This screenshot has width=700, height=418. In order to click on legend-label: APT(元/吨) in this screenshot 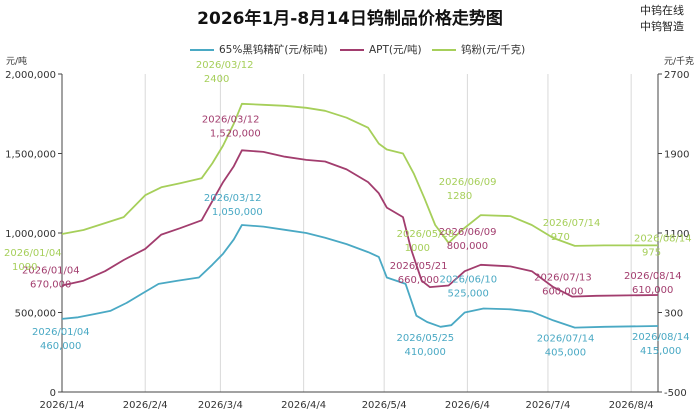, I will do `click(395, 50)`.